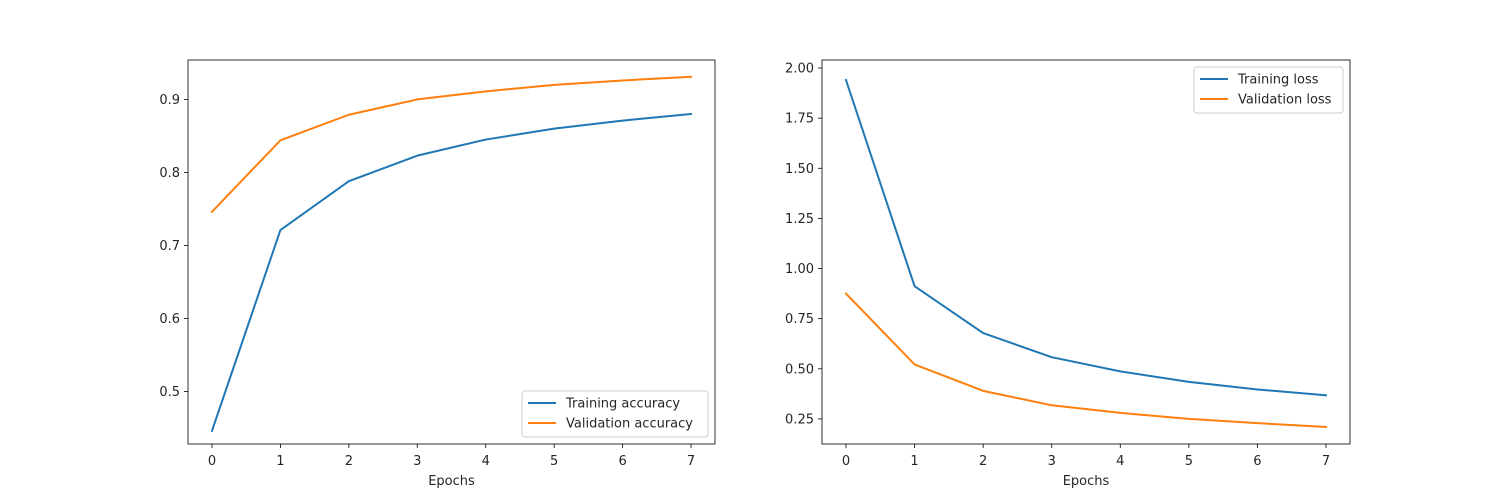 The image size is (1500, 500). What do you see at coordinates (1086, 481) in the screenshot?
I see `loss-x-axis-label: Epochs` at bounding box center [1086, 481].